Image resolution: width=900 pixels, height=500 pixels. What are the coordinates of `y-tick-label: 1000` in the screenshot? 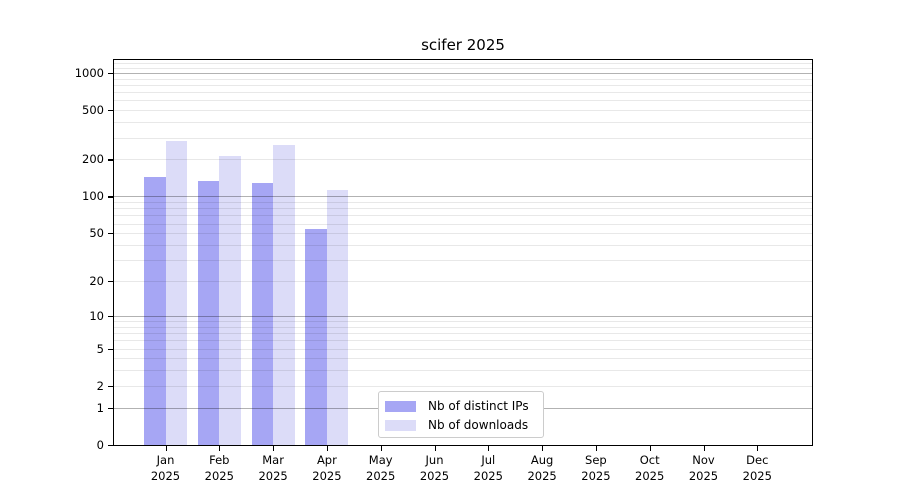 It's located at (89, 72).